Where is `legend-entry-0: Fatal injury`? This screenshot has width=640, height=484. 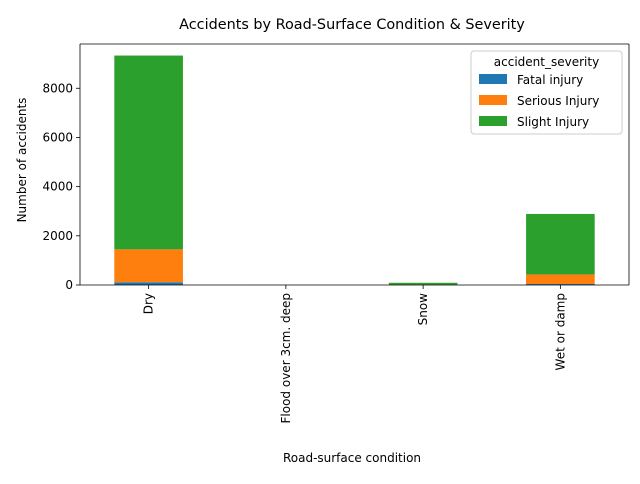 legend-entry-0: Fatal injury is located at coordinates (550, 80).